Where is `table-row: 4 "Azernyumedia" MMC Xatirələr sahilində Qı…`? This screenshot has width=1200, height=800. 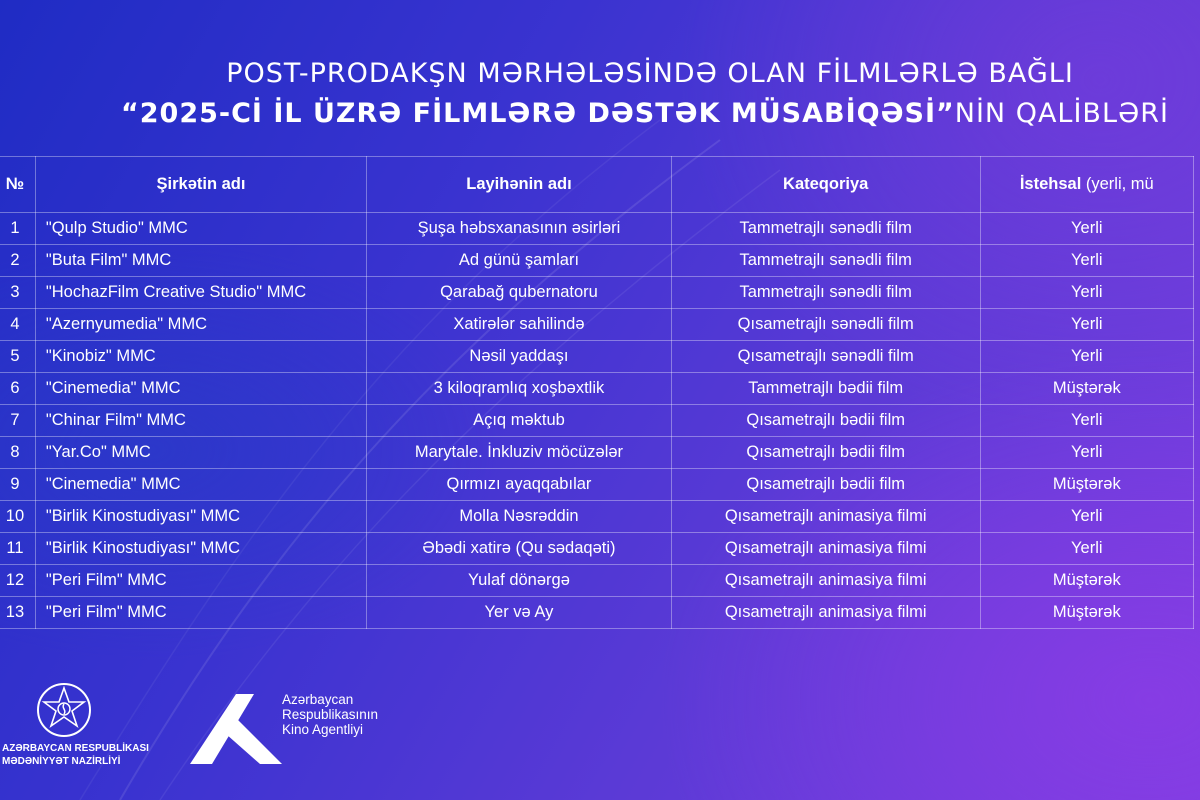 table-row: 4 "Azernyumedia" MMC Xatirələr sahilində Qı… is located at coordinates (597, 324).